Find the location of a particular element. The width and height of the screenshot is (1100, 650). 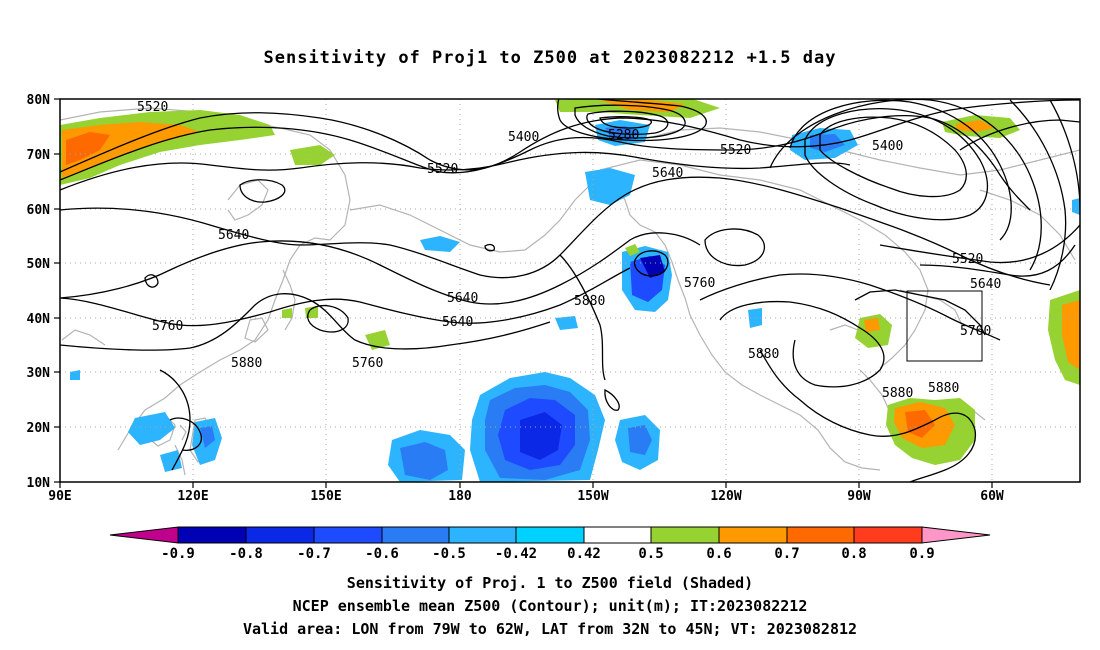

colorbar-label: 0.6 is located at coordinates (718, 554).